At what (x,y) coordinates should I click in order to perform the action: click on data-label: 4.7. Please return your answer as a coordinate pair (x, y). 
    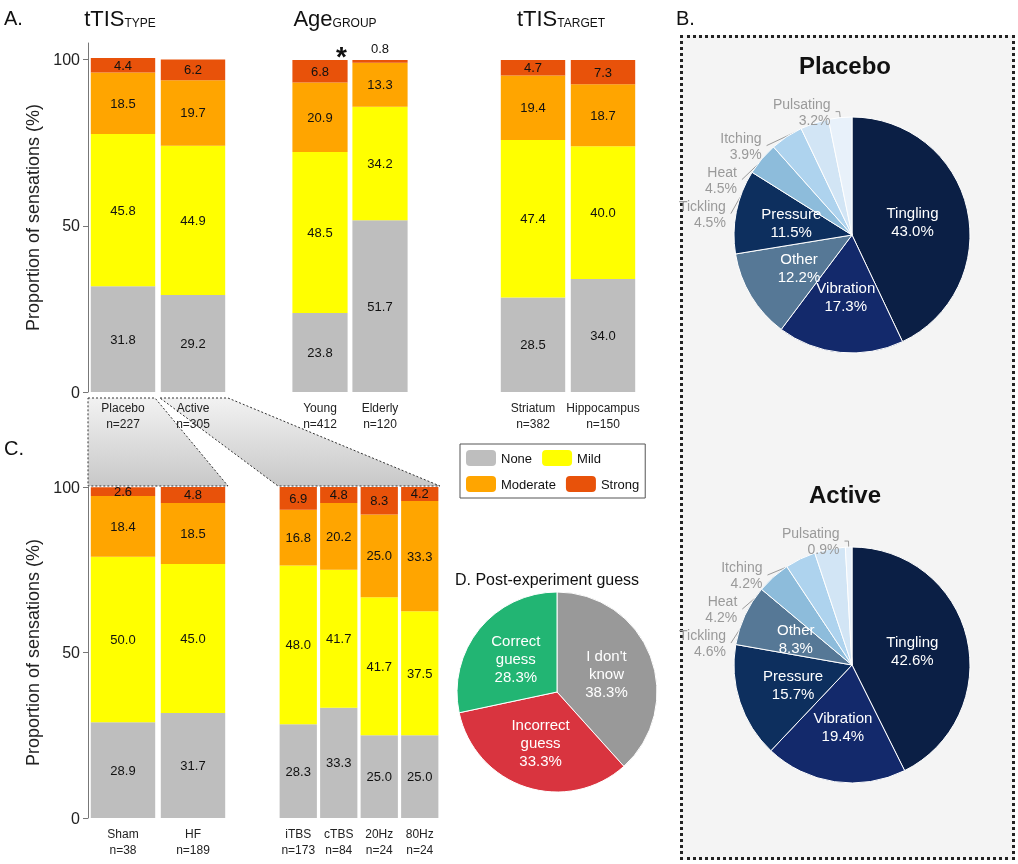
    Looking at the image, I should click on (533, 68).